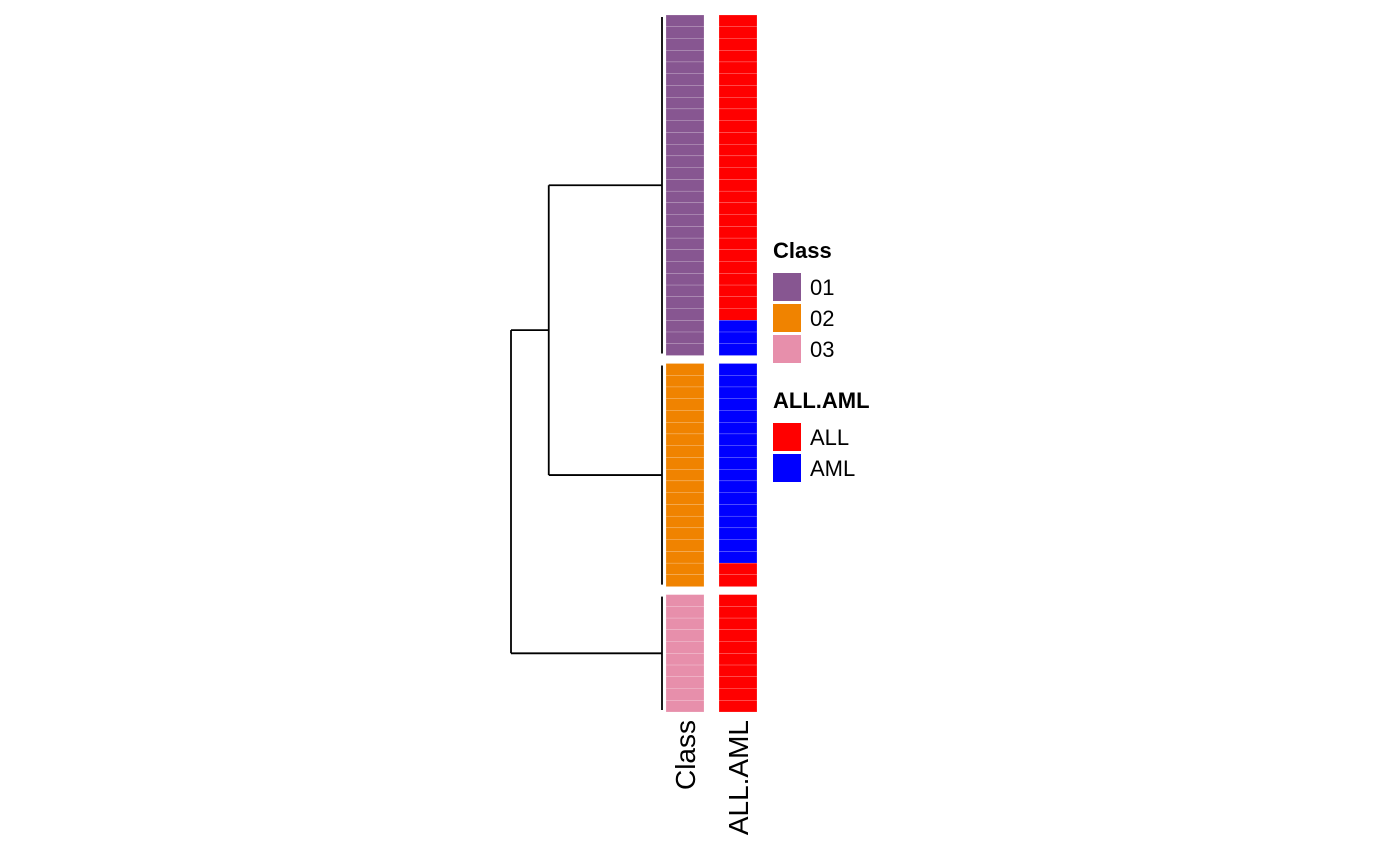 The height and width of the screenshot is (866, 1400). What do you see at coordinates (832, 468) in the screenshot?
I see `legend-entry-label: AML` at bounding box center [832, 468].